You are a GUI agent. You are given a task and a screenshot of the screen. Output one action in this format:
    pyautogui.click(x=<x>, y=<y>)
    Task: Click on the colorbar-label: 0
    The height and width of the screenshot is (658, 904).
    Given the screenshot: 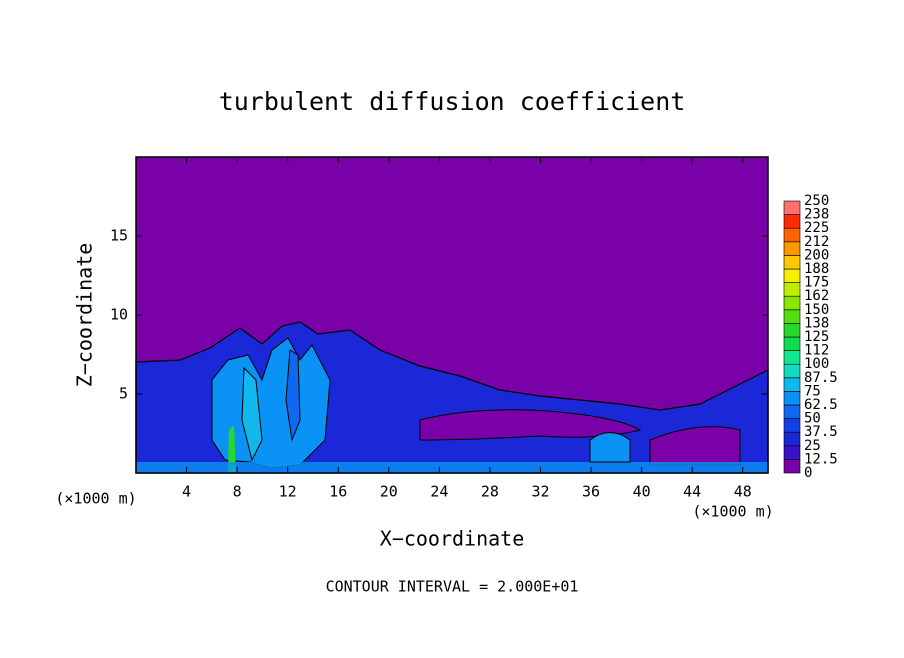 What is the action you would take?
    pyautogui.click(x=808, y=473)
    